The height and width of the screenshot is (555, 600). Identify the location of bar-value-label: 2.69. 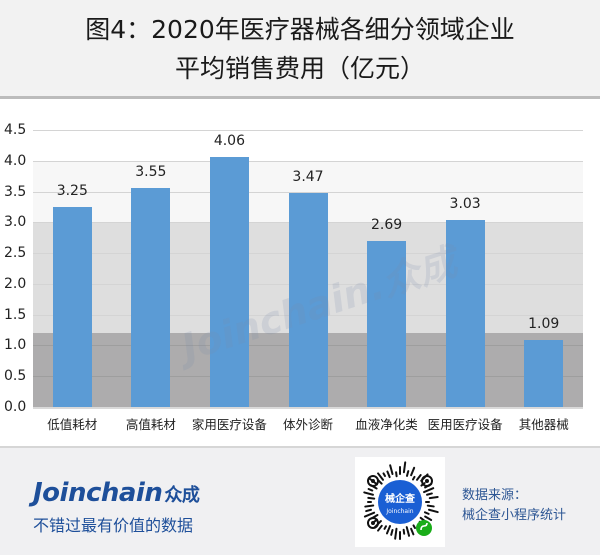
(386, 225).